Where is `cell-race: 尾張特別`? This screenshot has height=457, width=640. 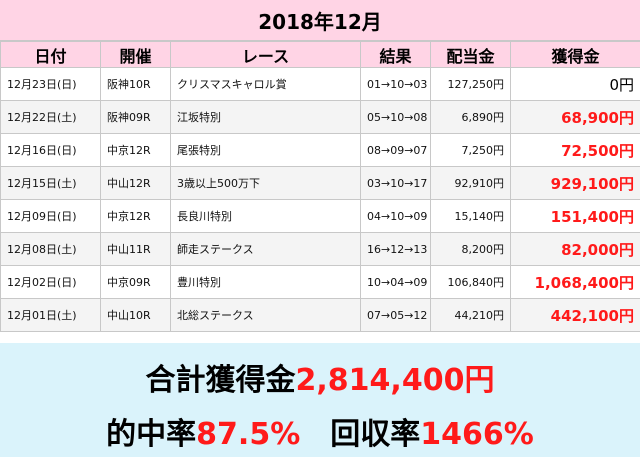
cell-race: 尾張特別 is located at coordinates (265, 150).